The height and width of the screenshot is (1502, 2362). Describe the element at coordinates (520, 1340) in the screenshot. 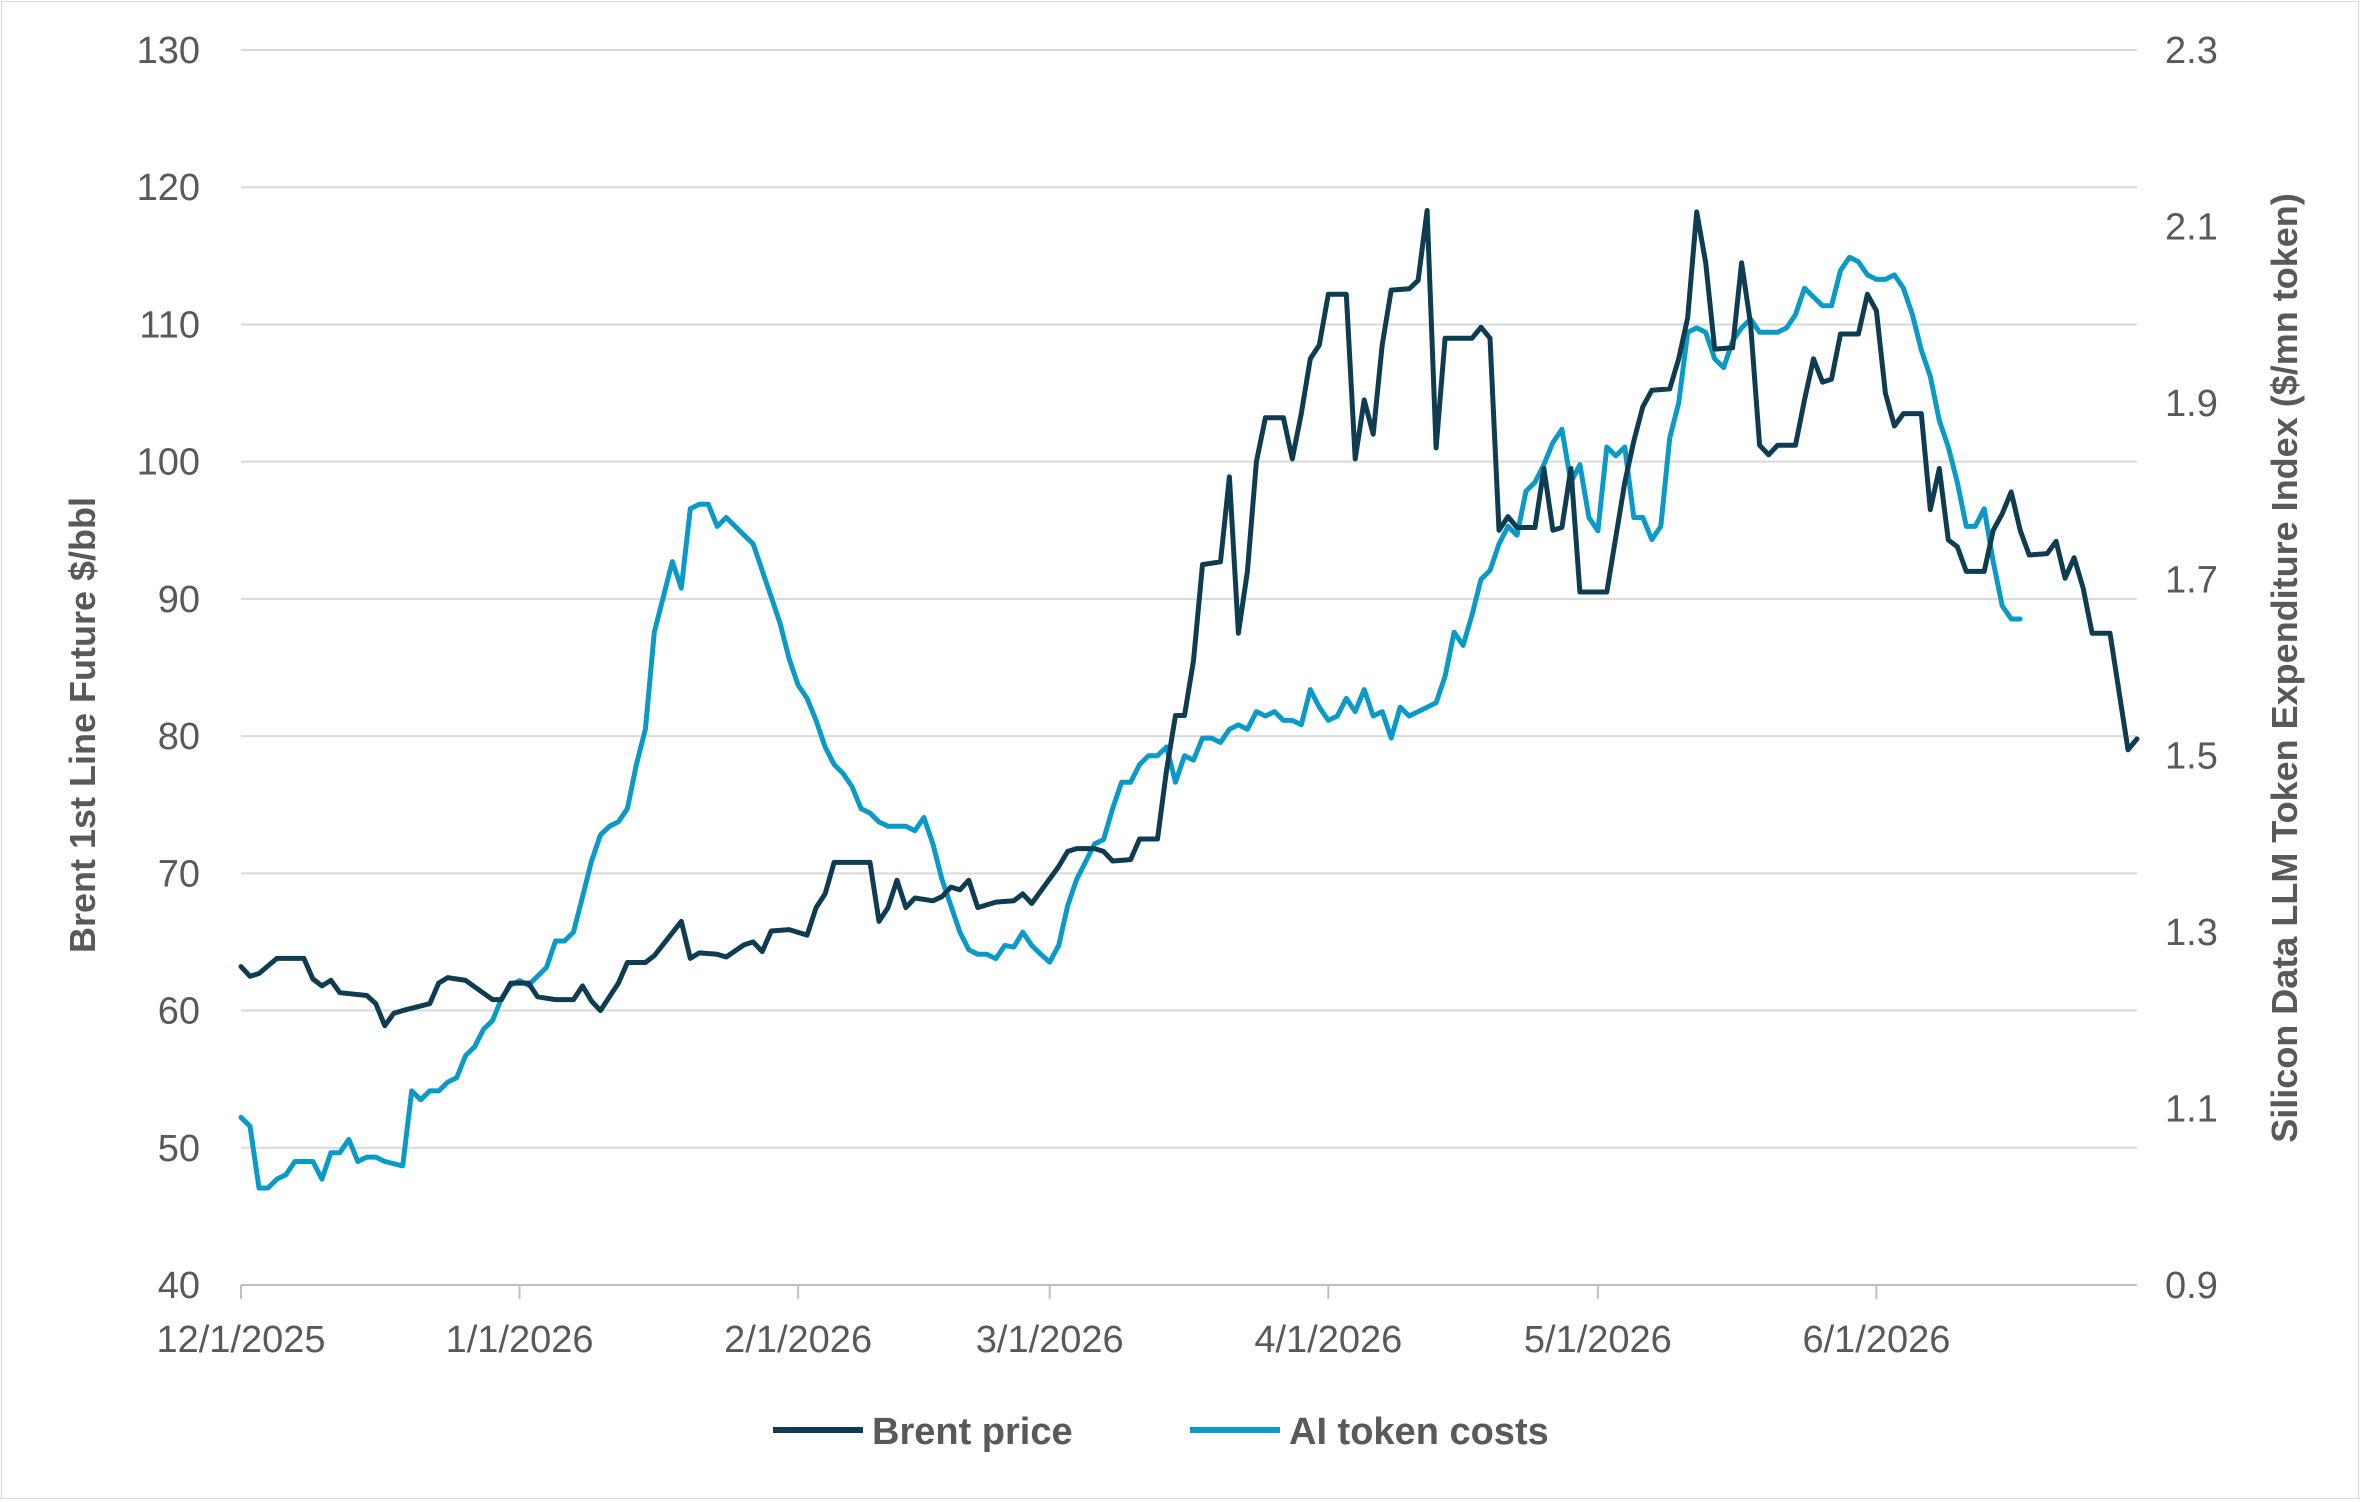

I see `x-tick-label: 1/1/2026` at that location.